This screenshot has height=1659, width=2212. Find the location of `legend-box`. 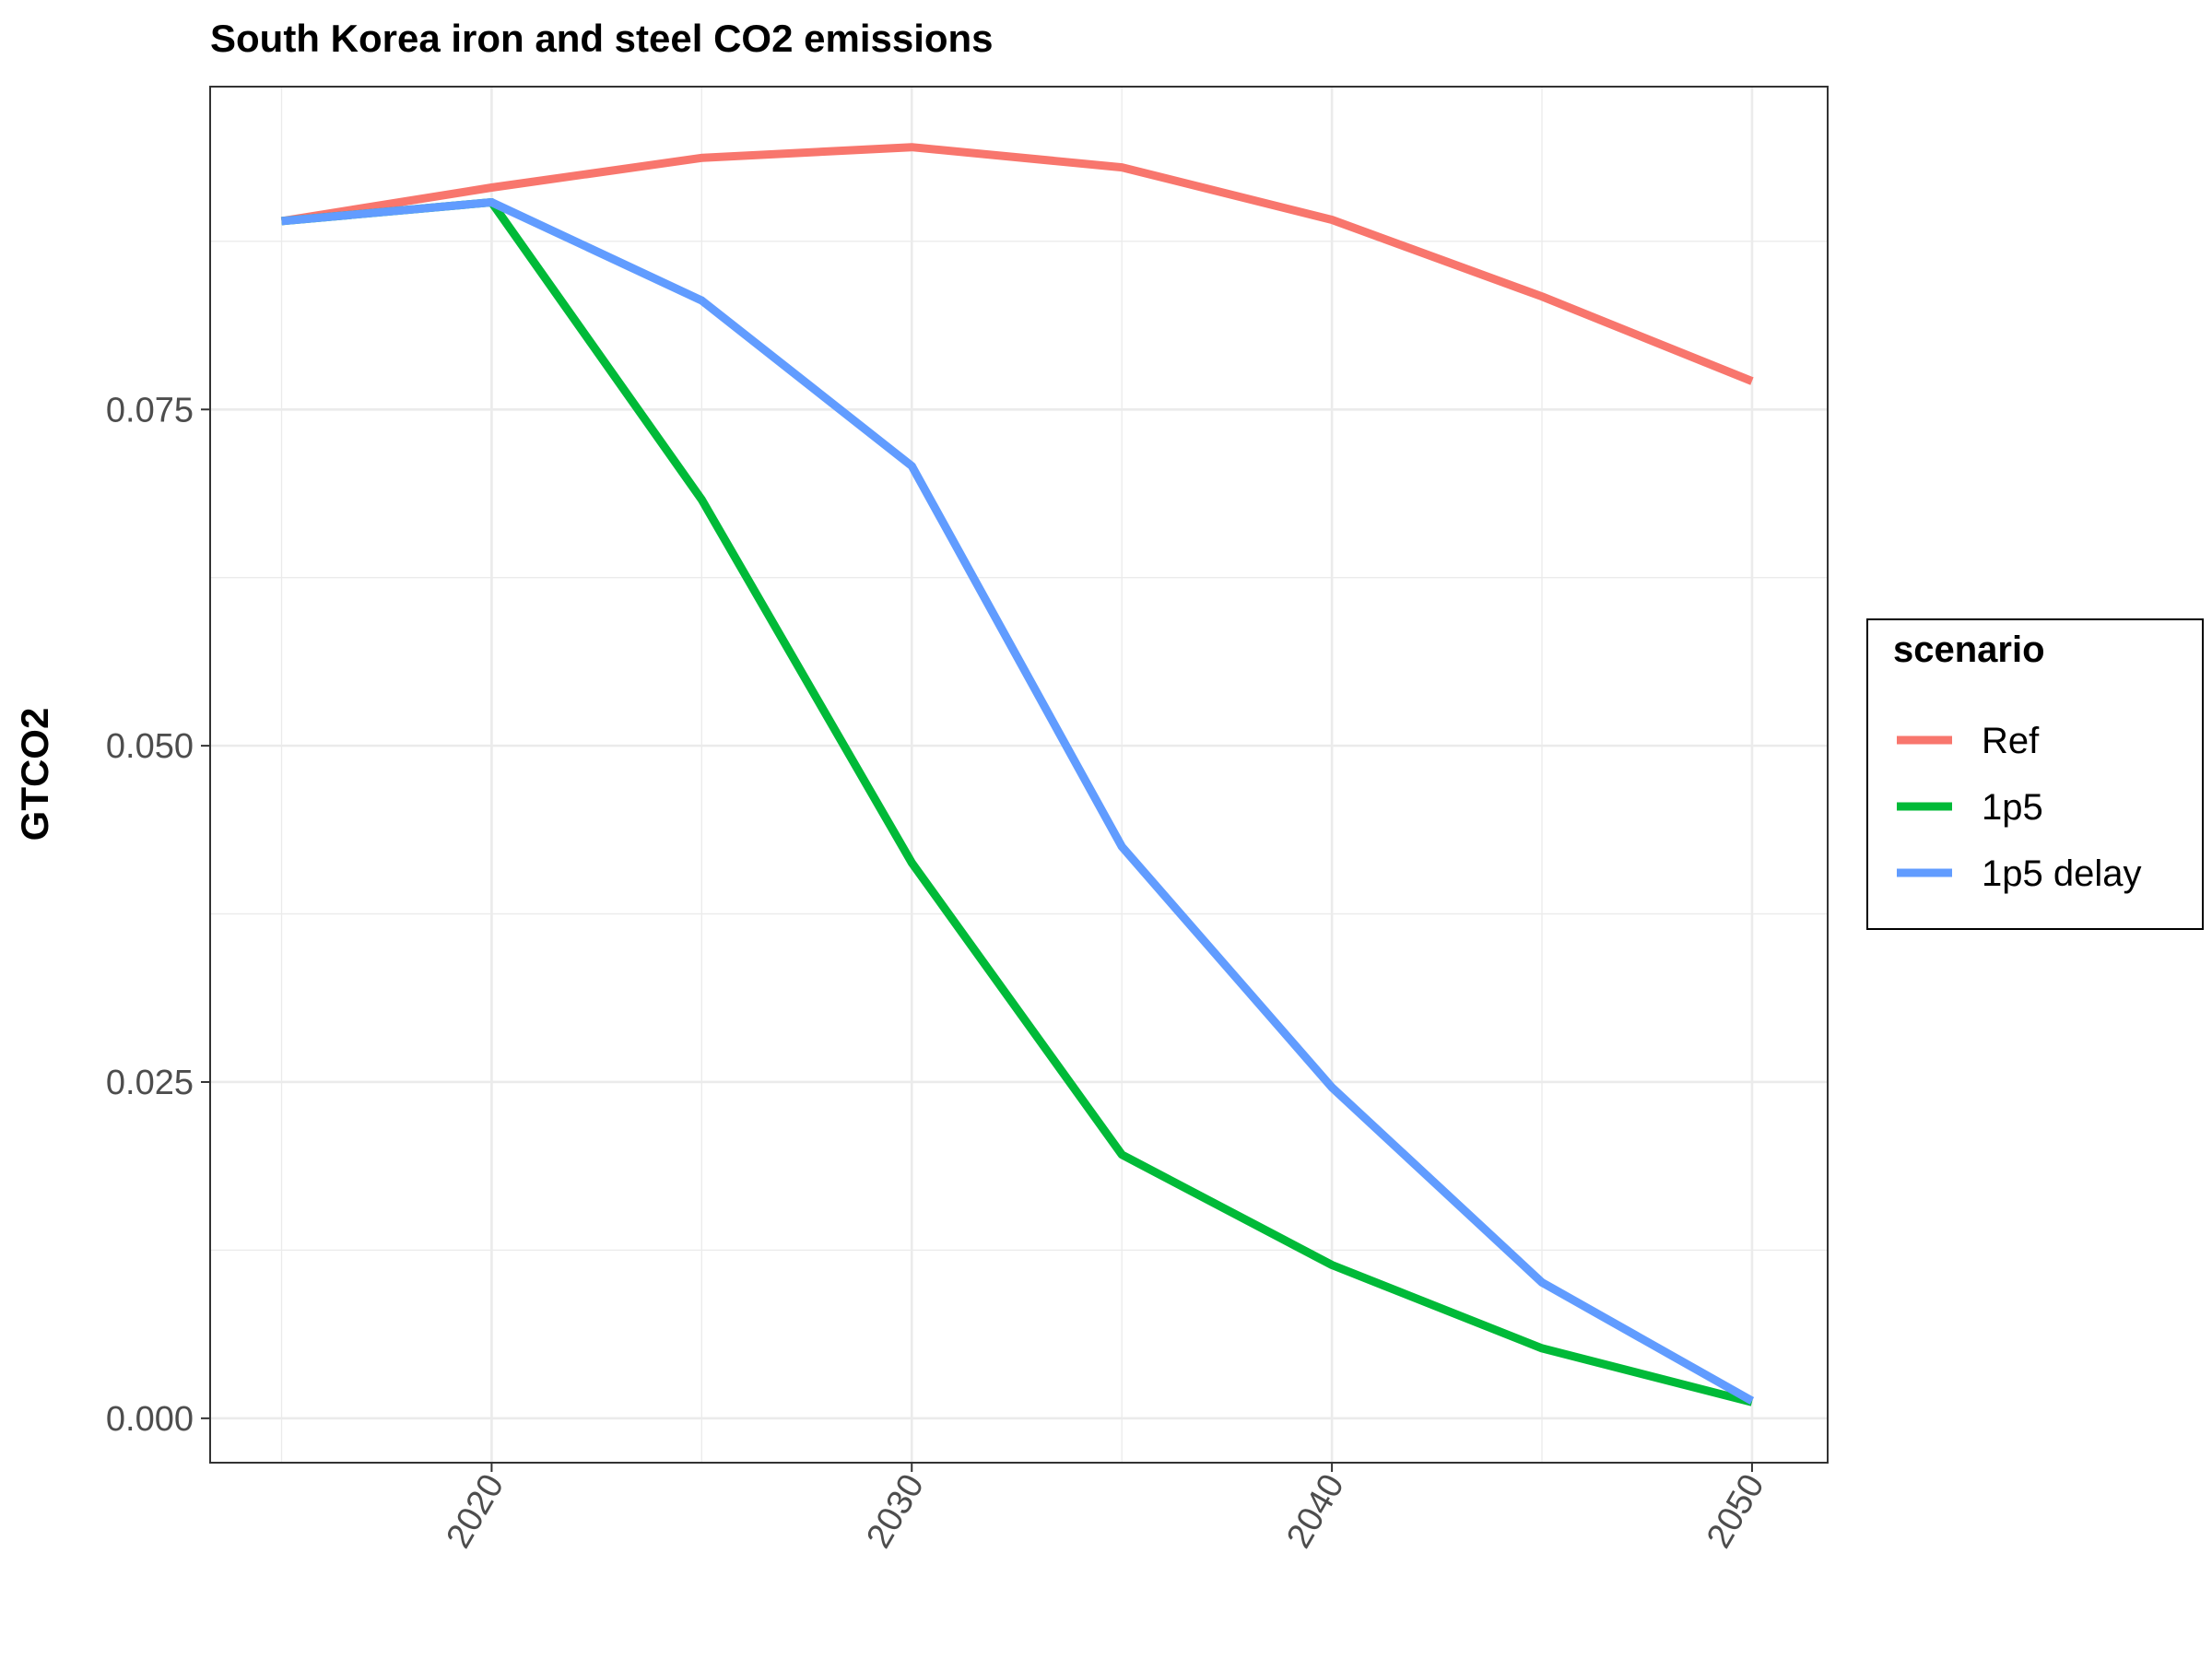

legend-box is located at coordinates (2035, 774).